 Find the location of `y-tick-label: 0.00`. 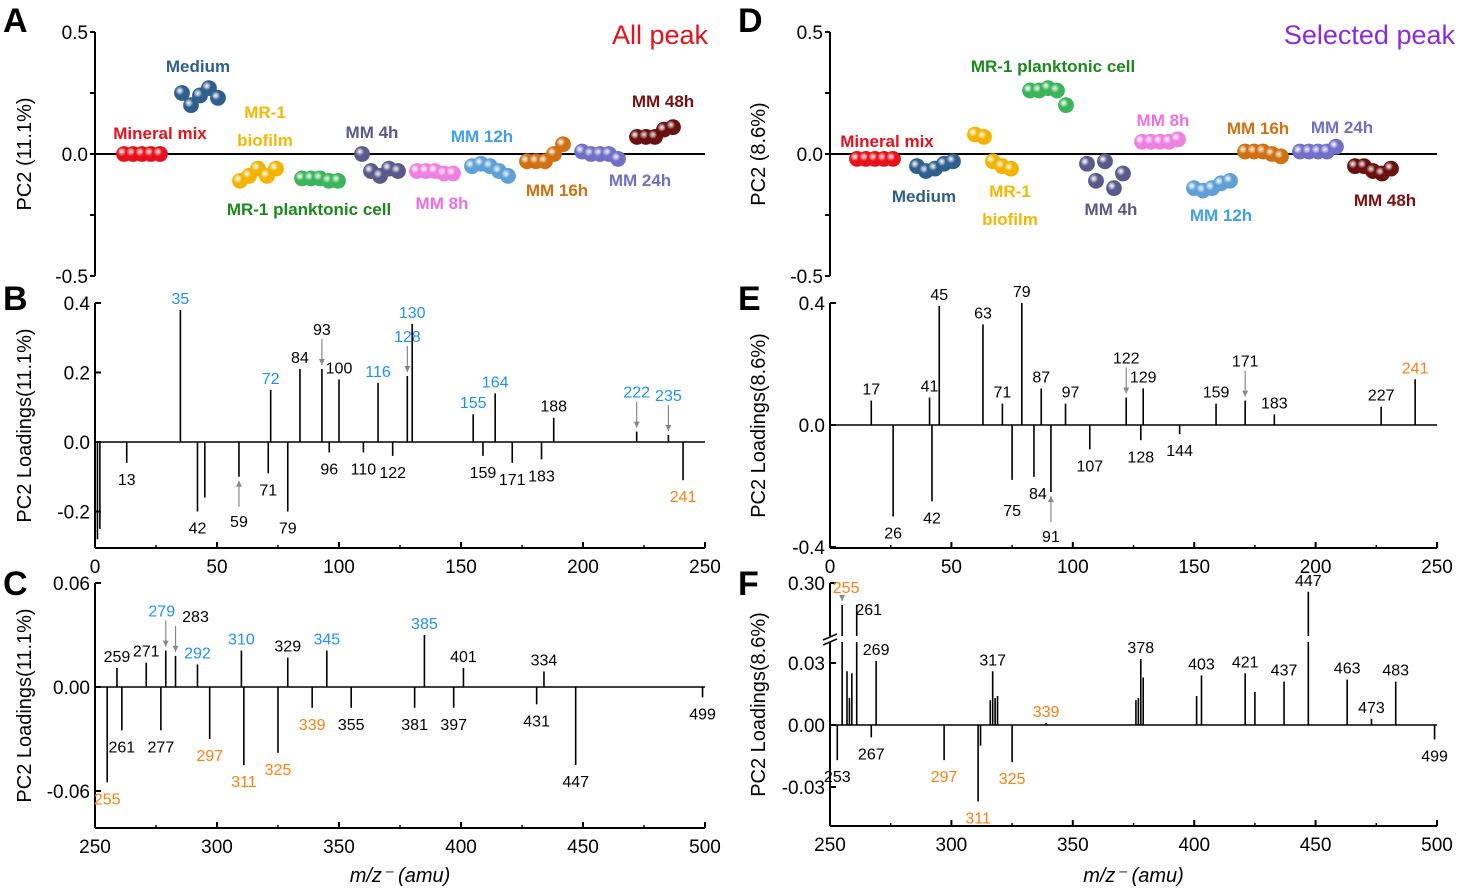

y-tick-label: 0.00 is located at coordinates (806, 726).